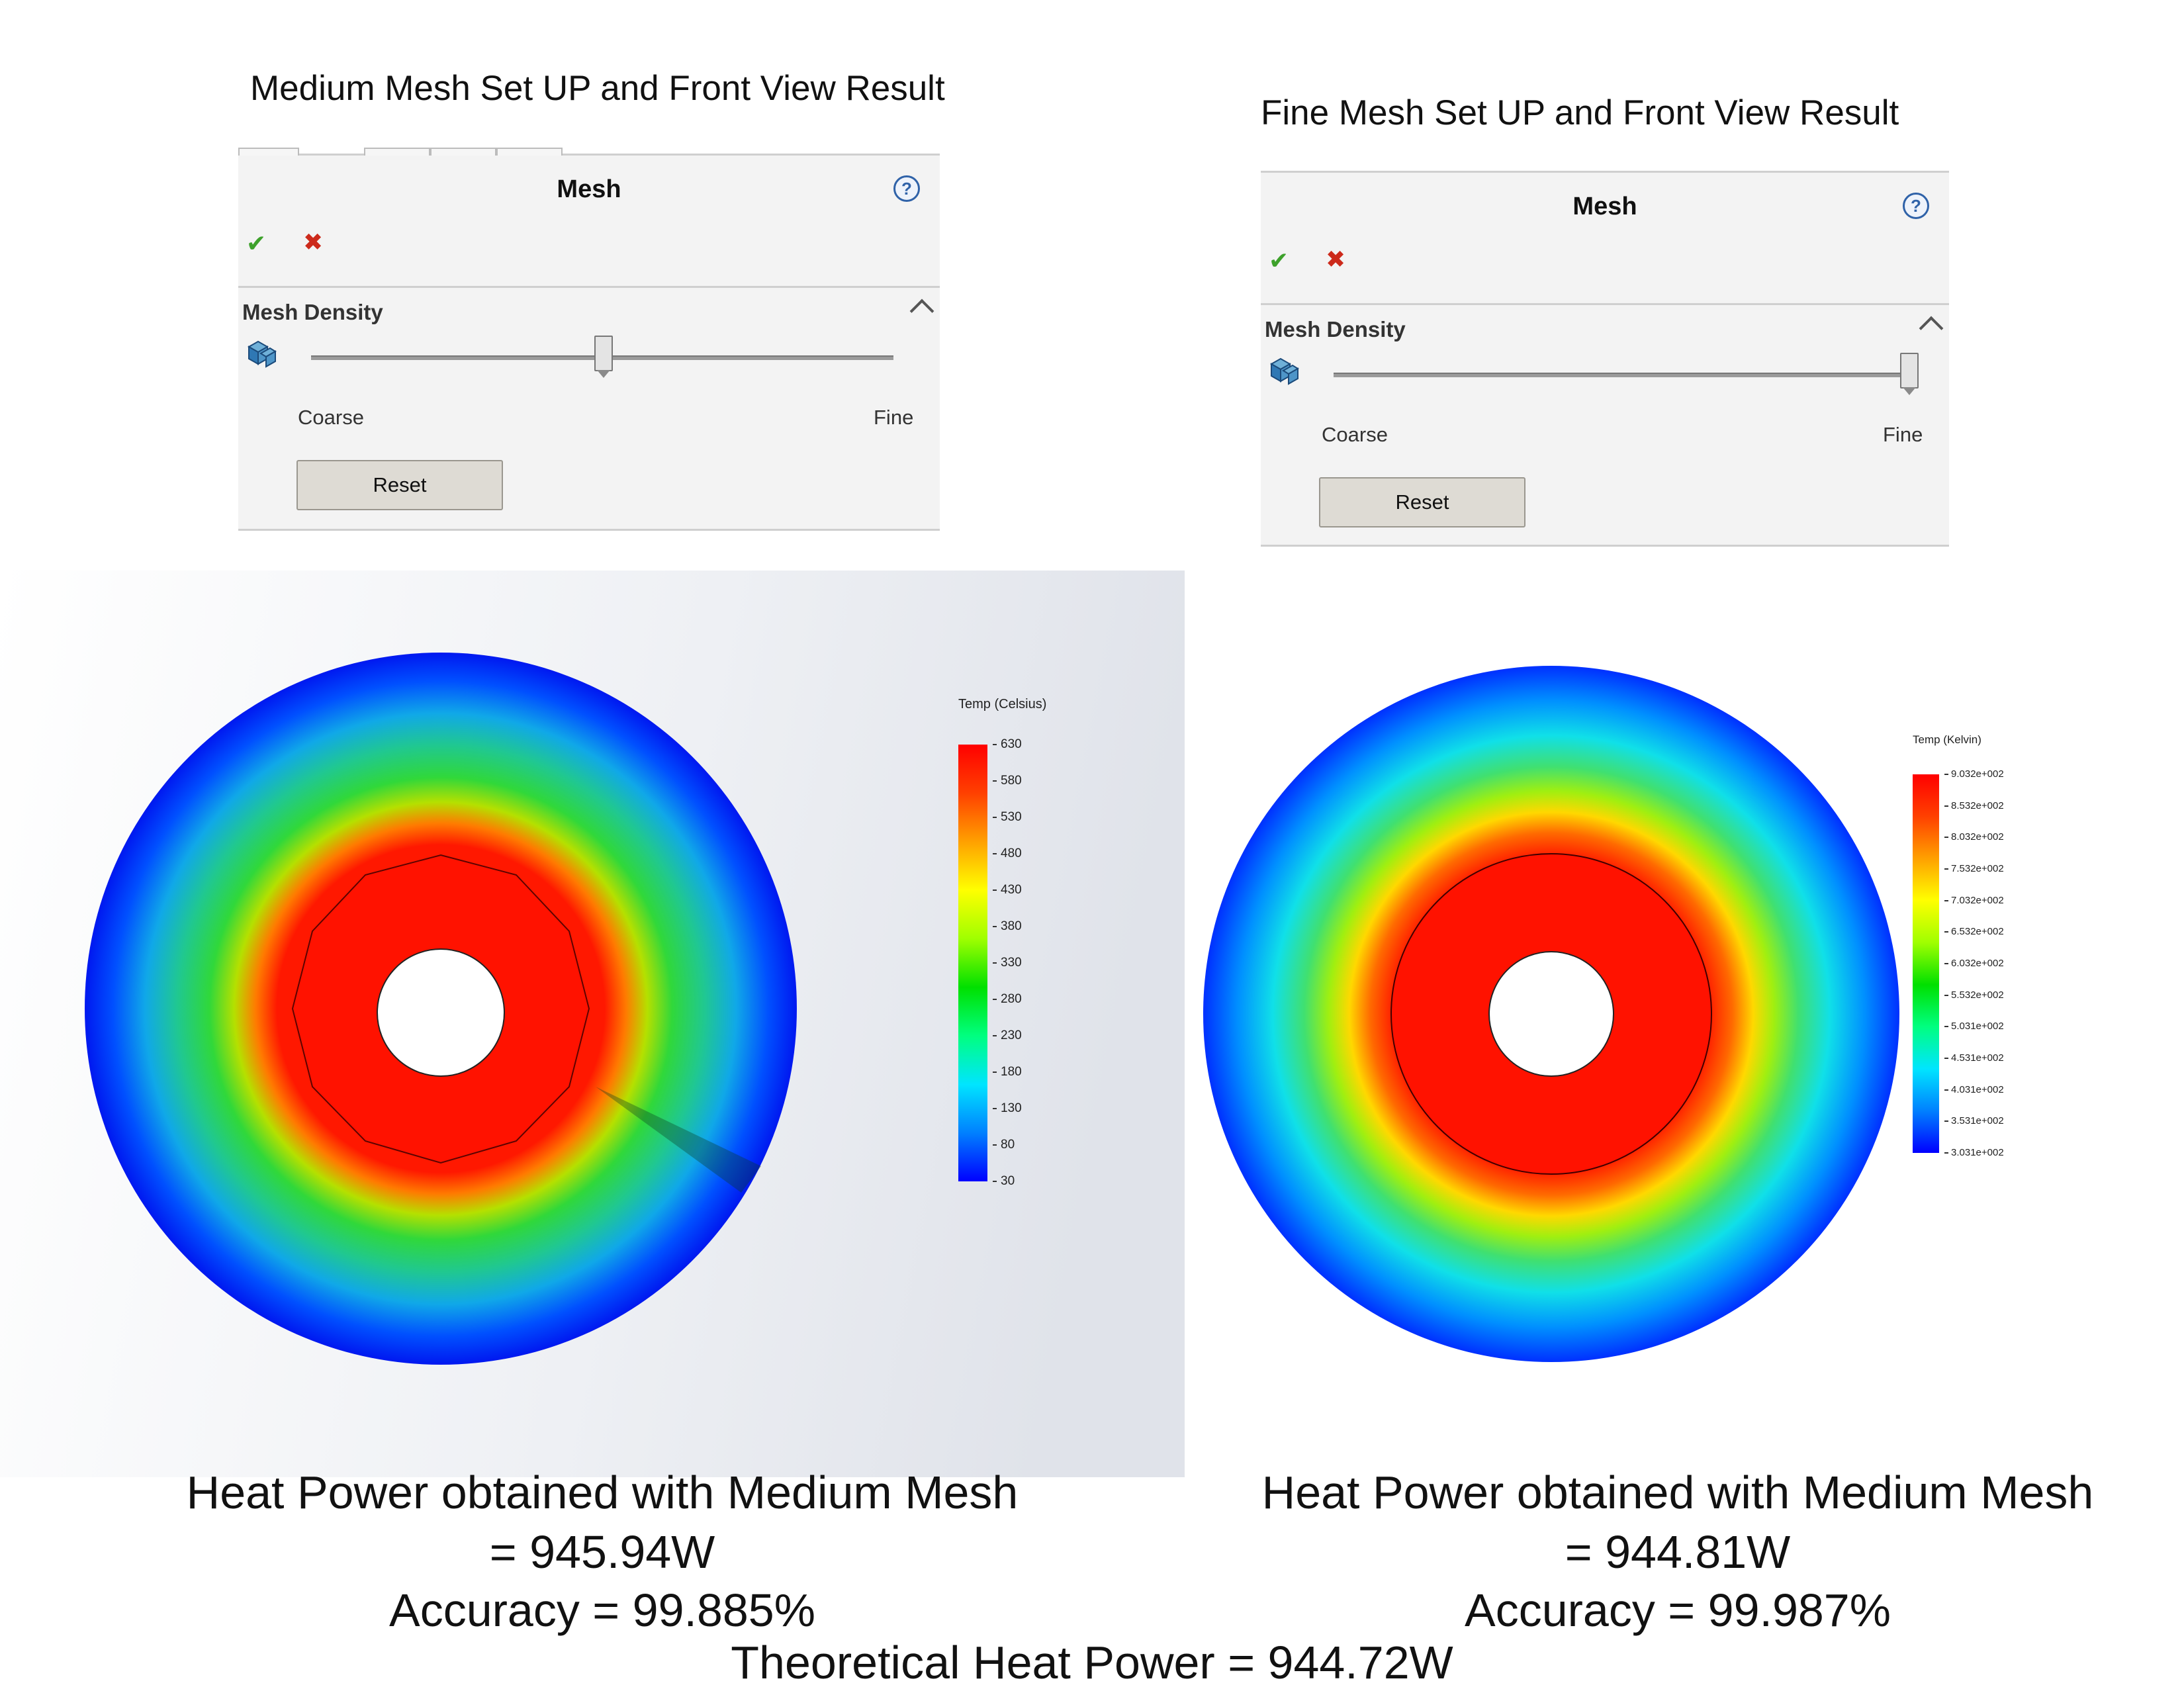 The width and height of the screenshot is (2184, 1689). Describe the element at coordinates (1977, 868) in the screenshot. I see `legend-label: 7.532e+002` at that location.